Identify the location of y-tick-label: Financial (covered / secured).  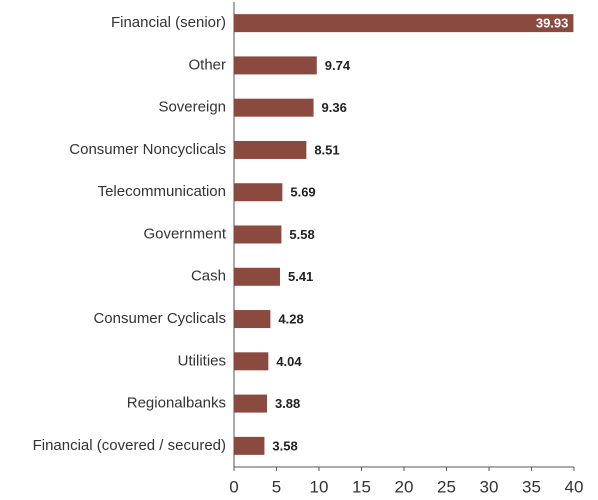
(129, 445).